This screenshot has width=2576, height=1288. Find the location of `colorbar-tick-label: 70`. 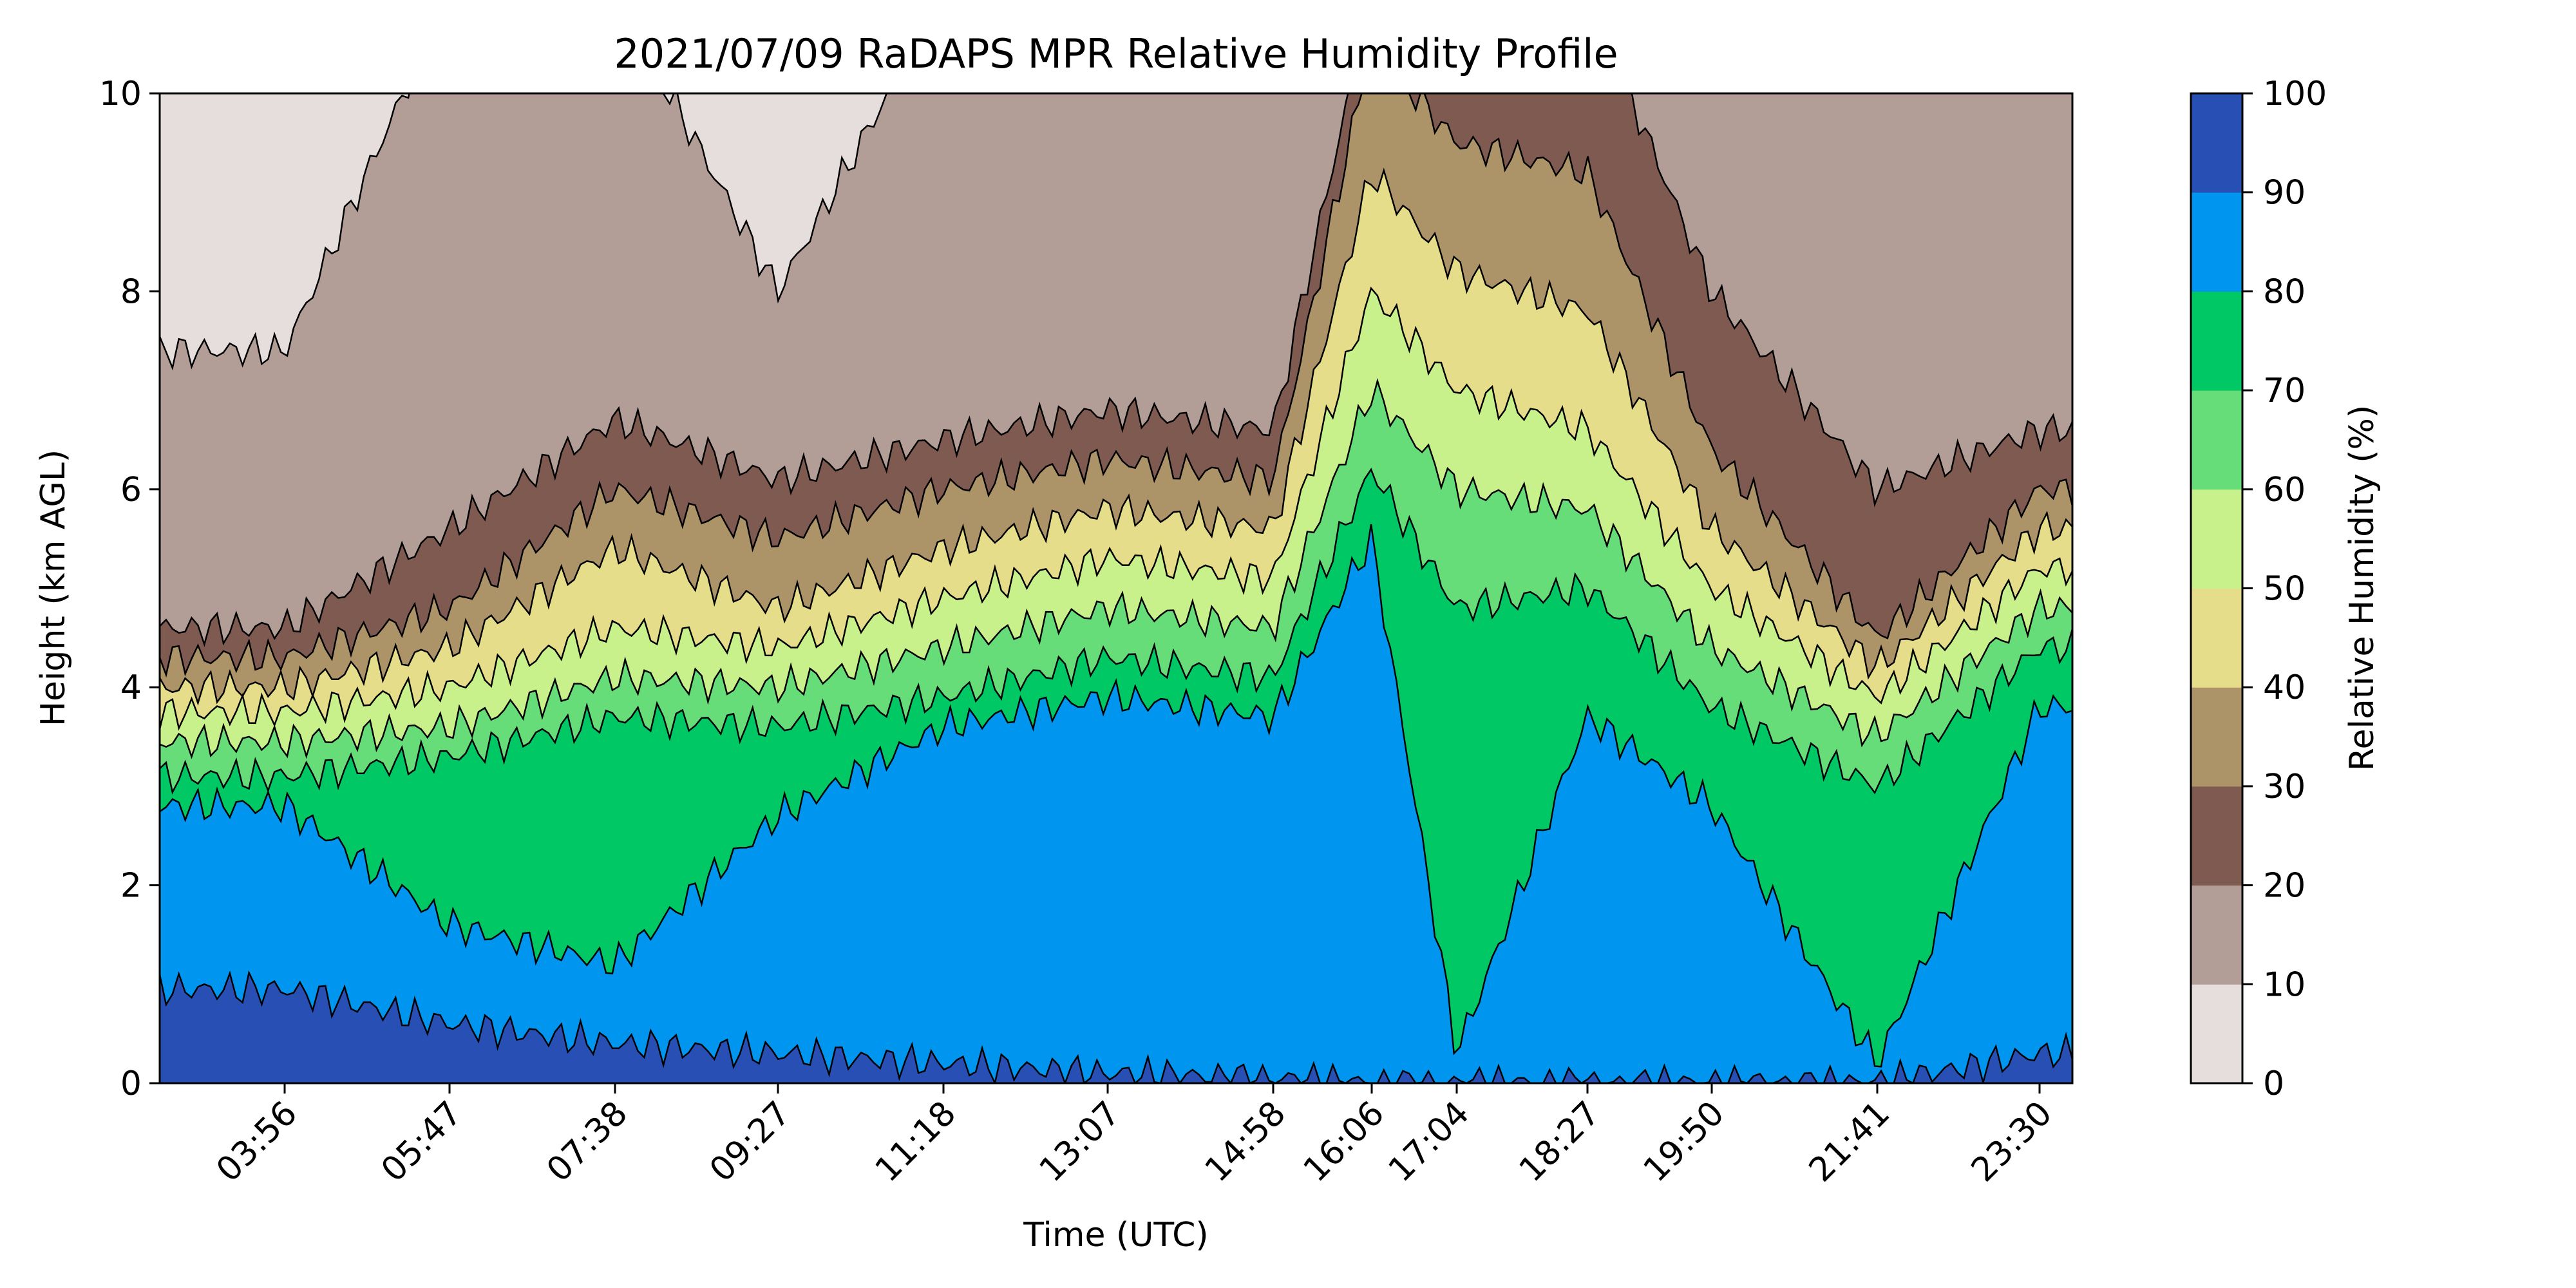

colorbar-tick-label: 70 is located at coordinates (2284, 391).